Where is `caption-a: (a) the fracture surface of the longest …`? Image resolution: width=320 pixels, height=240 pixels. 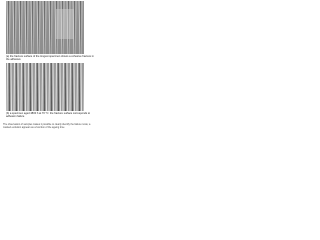 caption-a: (a) the fracture surface of the longest … is located at coordinates (50, 58).